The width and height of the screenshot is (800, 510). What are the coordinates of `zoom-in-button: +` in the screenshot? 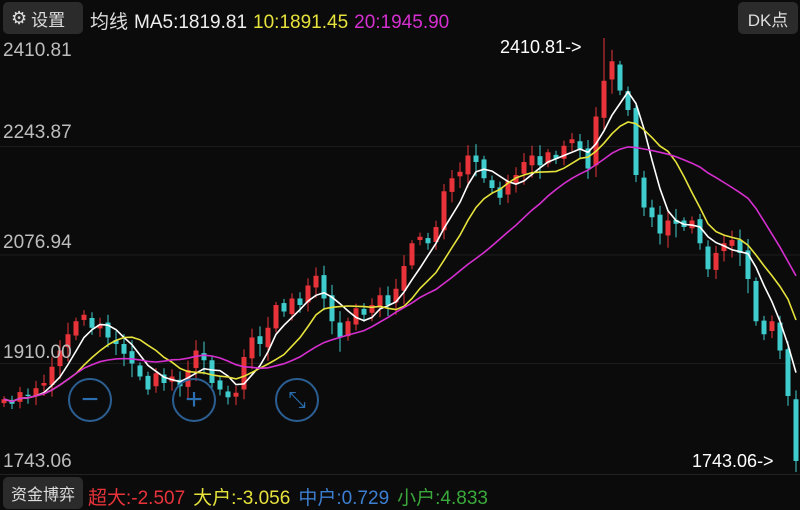 It's located at (194, 400).